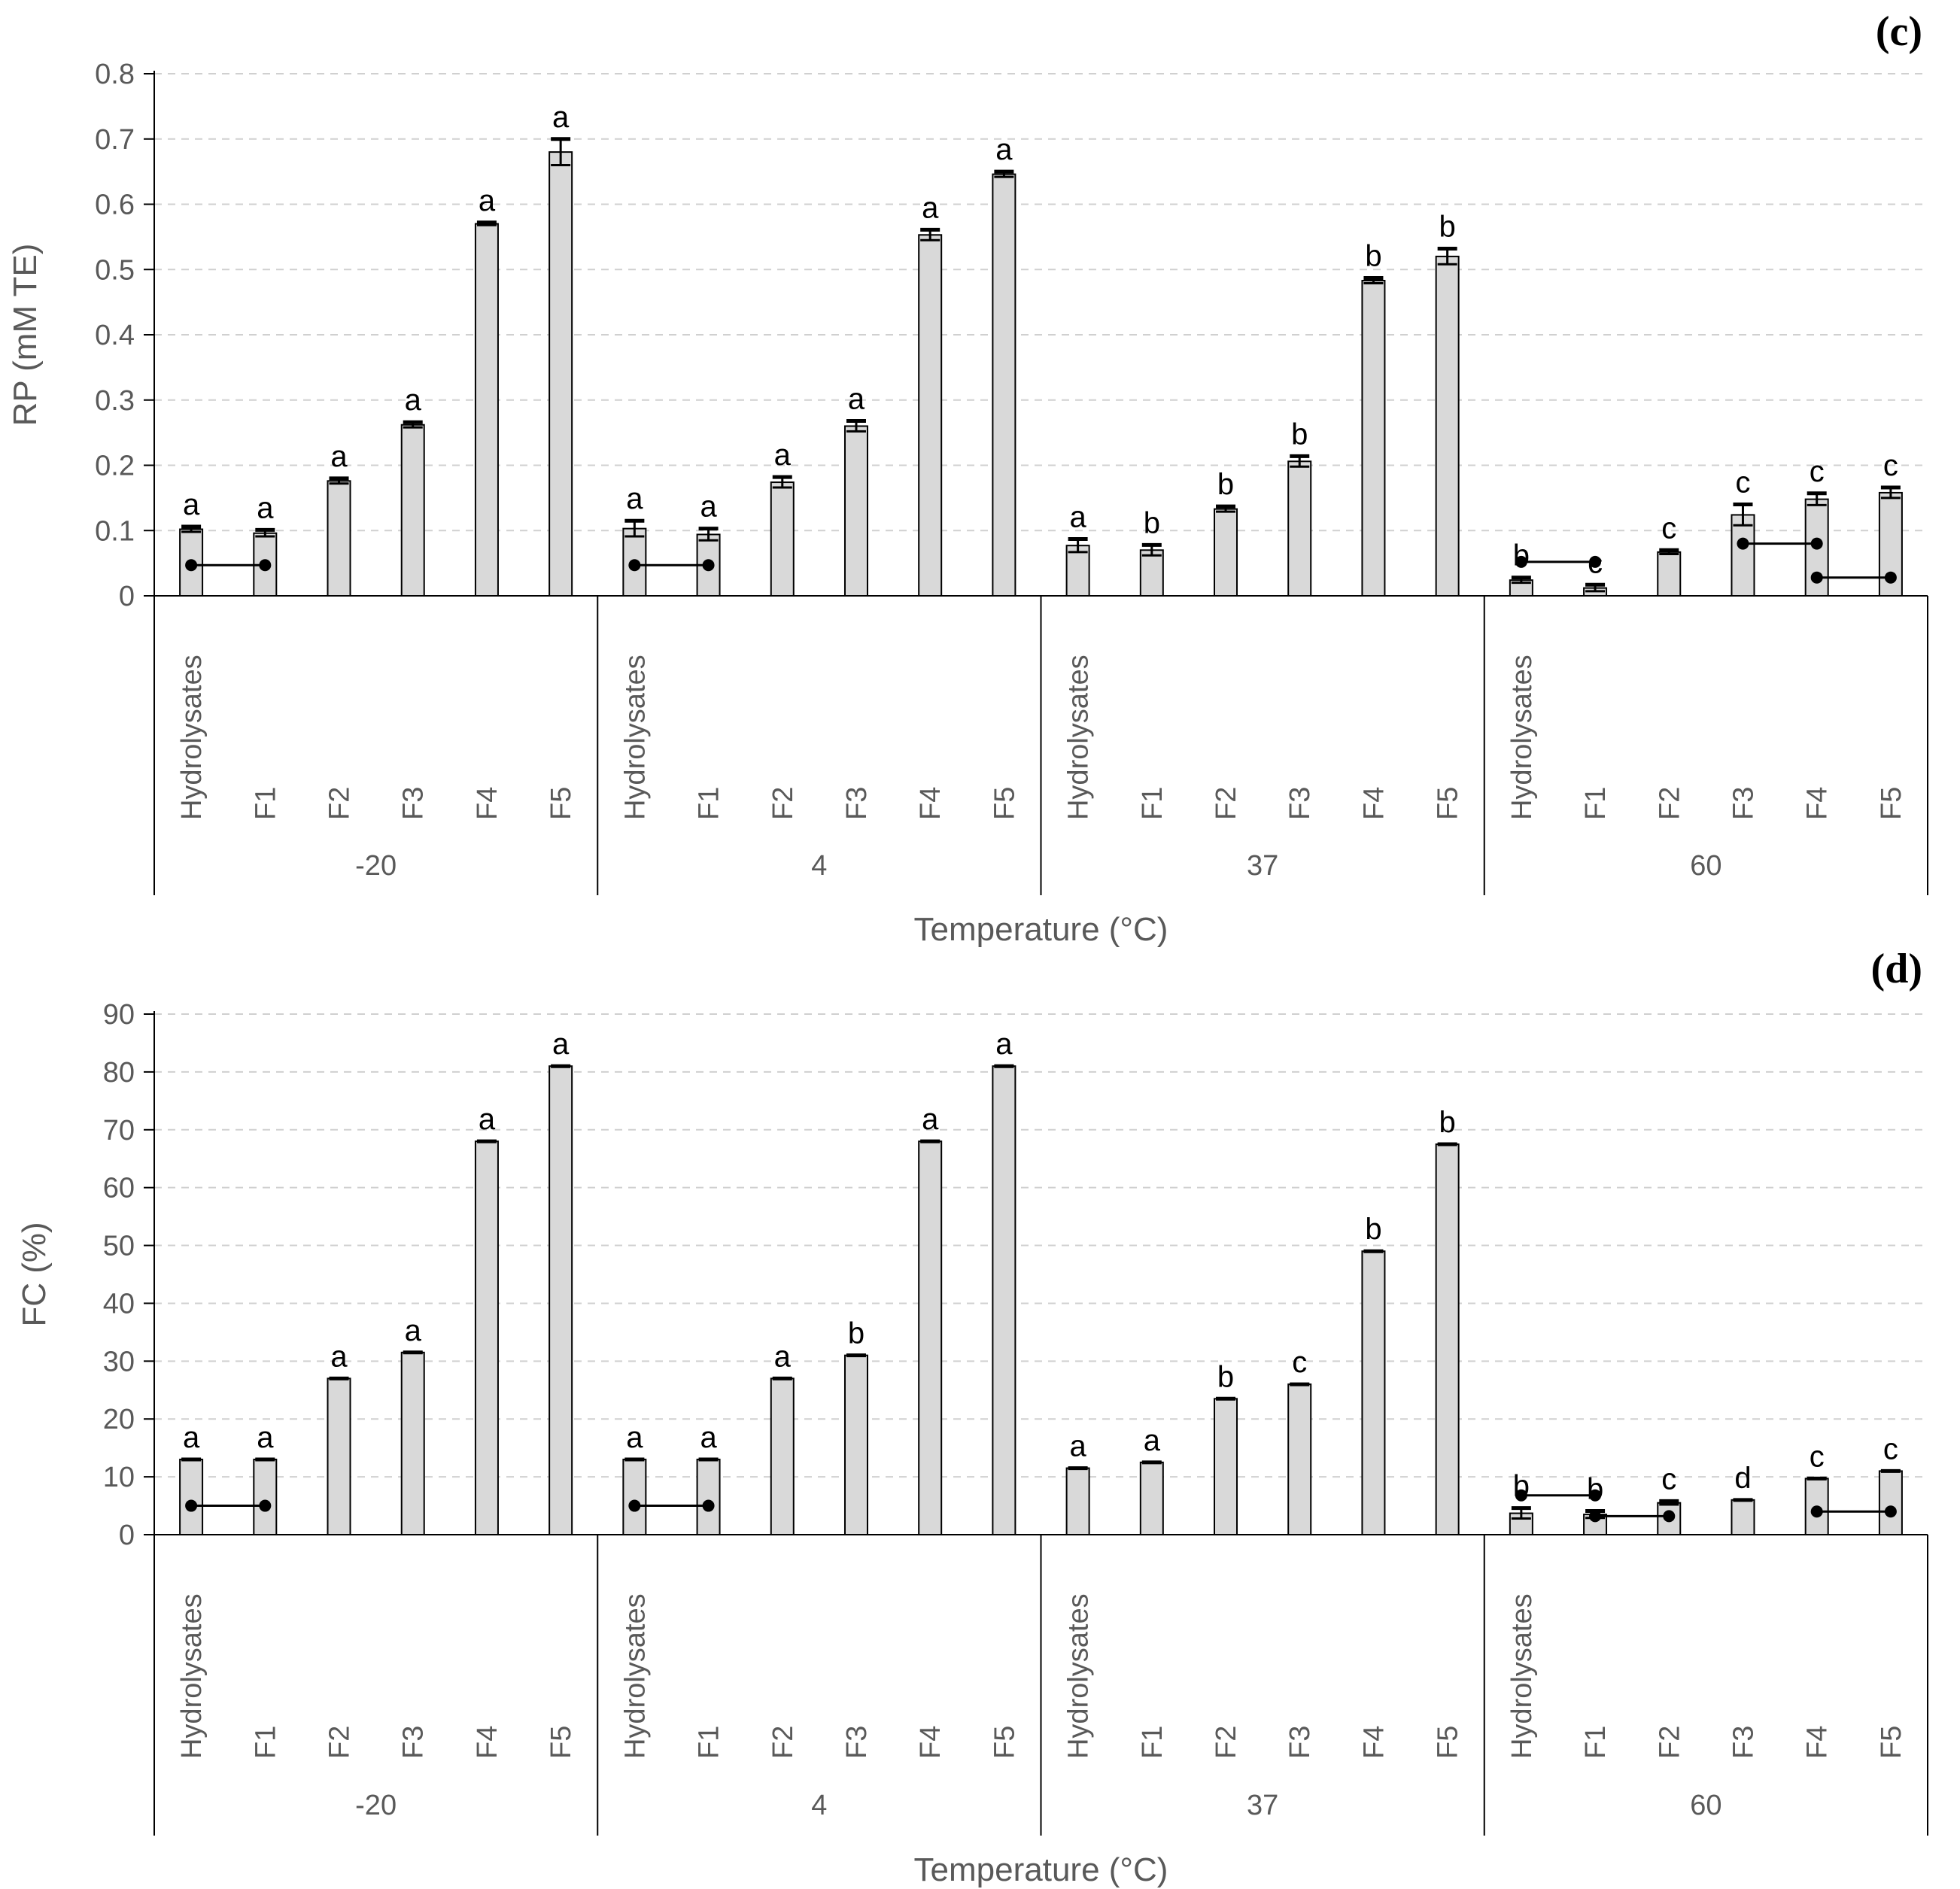 This screenshot has width=1960, height=1889. I want to click on rp-x-axis-title: Temperature (°C), so click(1041, 929).